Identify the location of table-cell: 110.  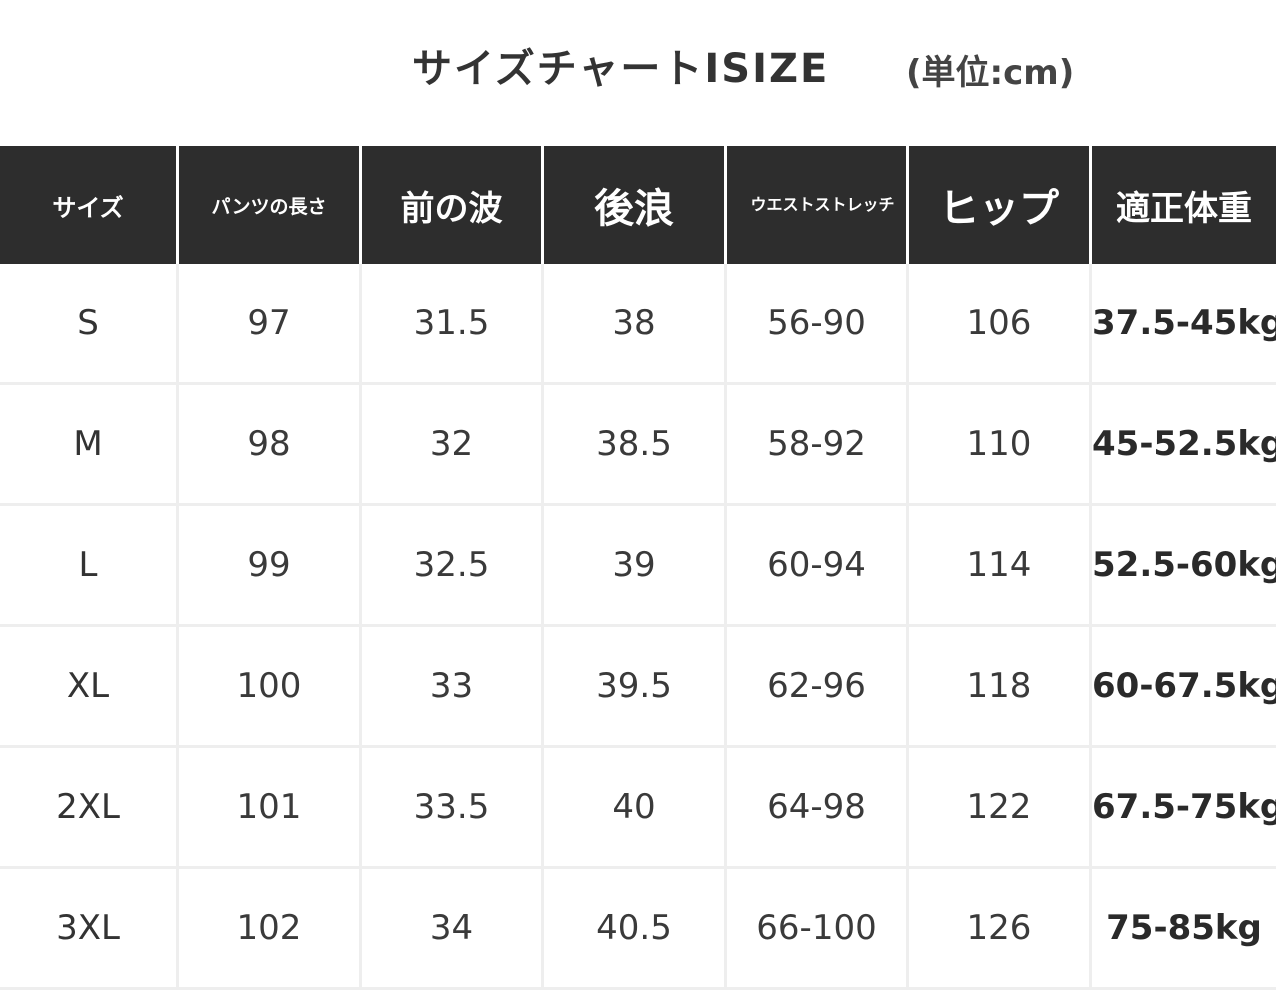
(1000, 445).